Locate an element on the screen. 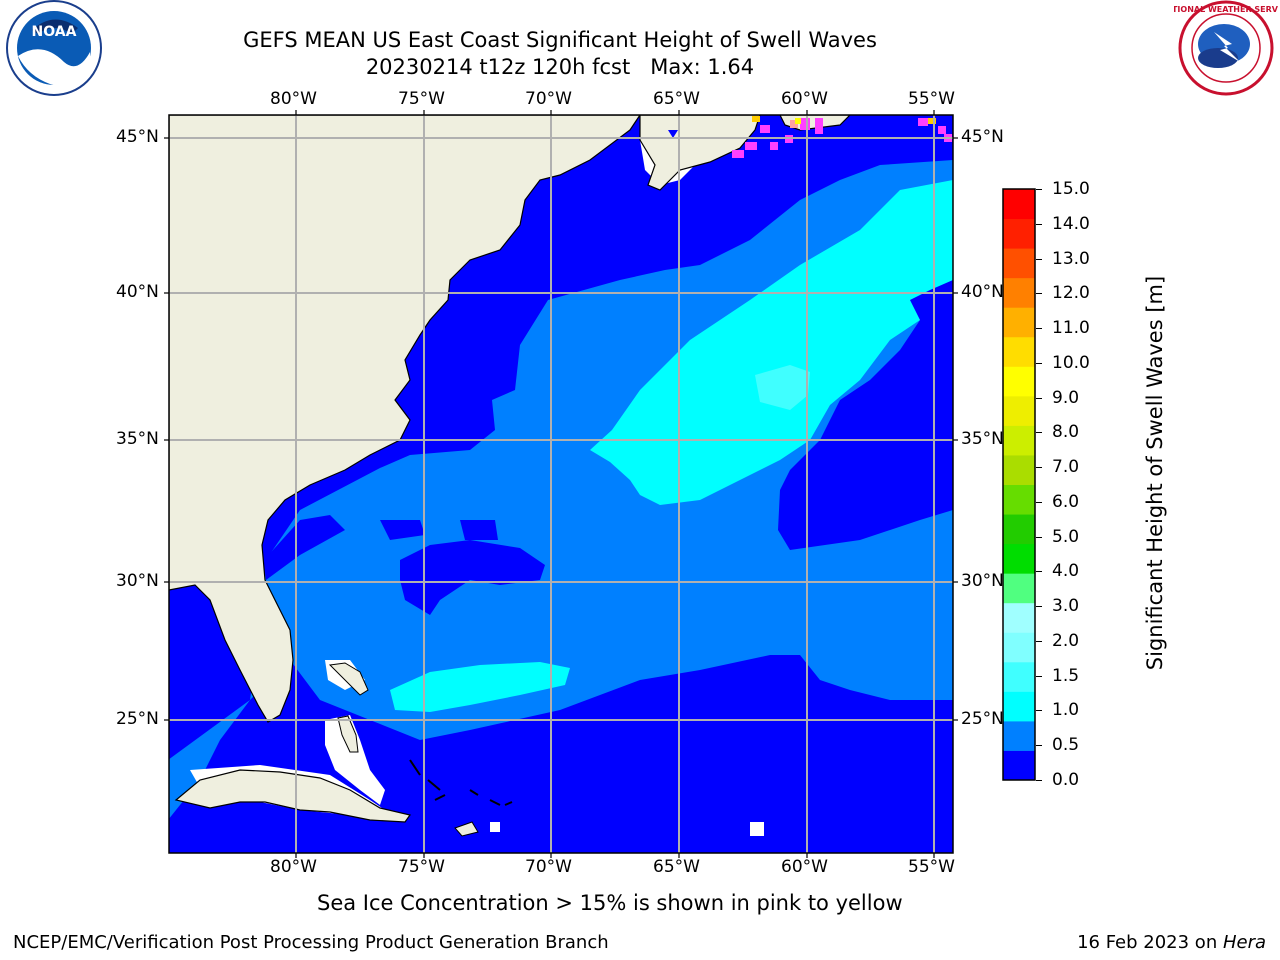  colorbar-tick-label: 5.0 is located at coordinates (1066, 536).